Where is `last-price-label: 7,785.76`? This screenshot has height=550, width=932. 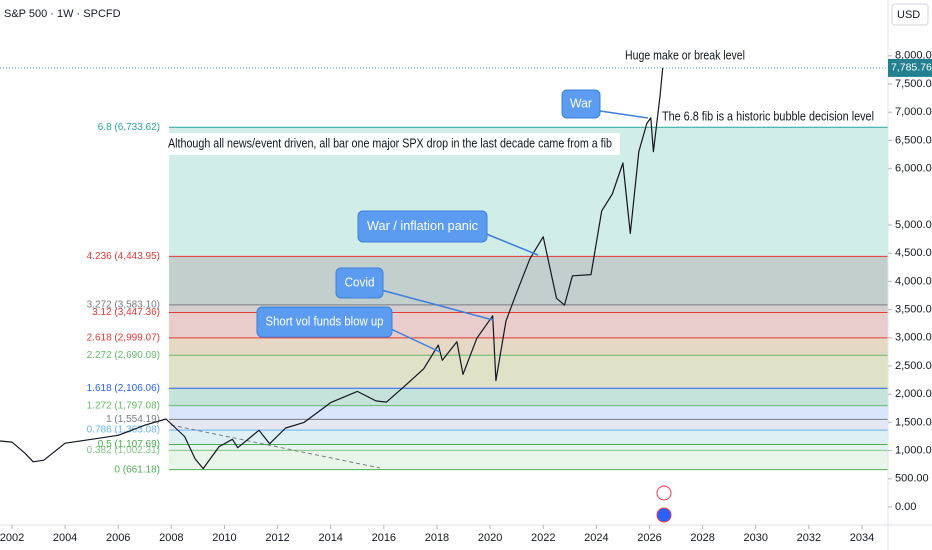 last-price-label: 7,785.76 is located at coordinates (911, 68).